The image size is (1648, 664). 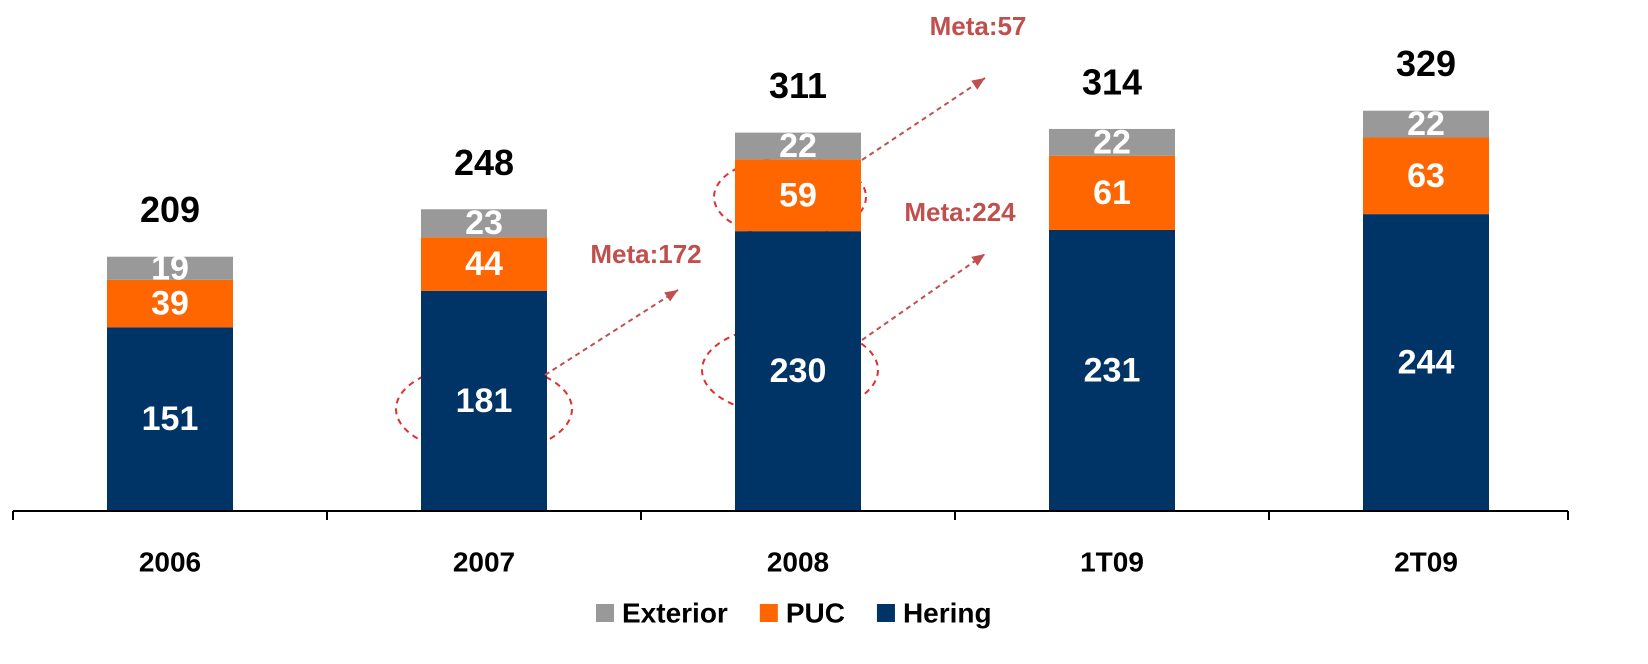 What do you see at coordinates (798, 561) in the screenshot?
I see `x-tick-label: 2008` at bounding box center [798, 561].